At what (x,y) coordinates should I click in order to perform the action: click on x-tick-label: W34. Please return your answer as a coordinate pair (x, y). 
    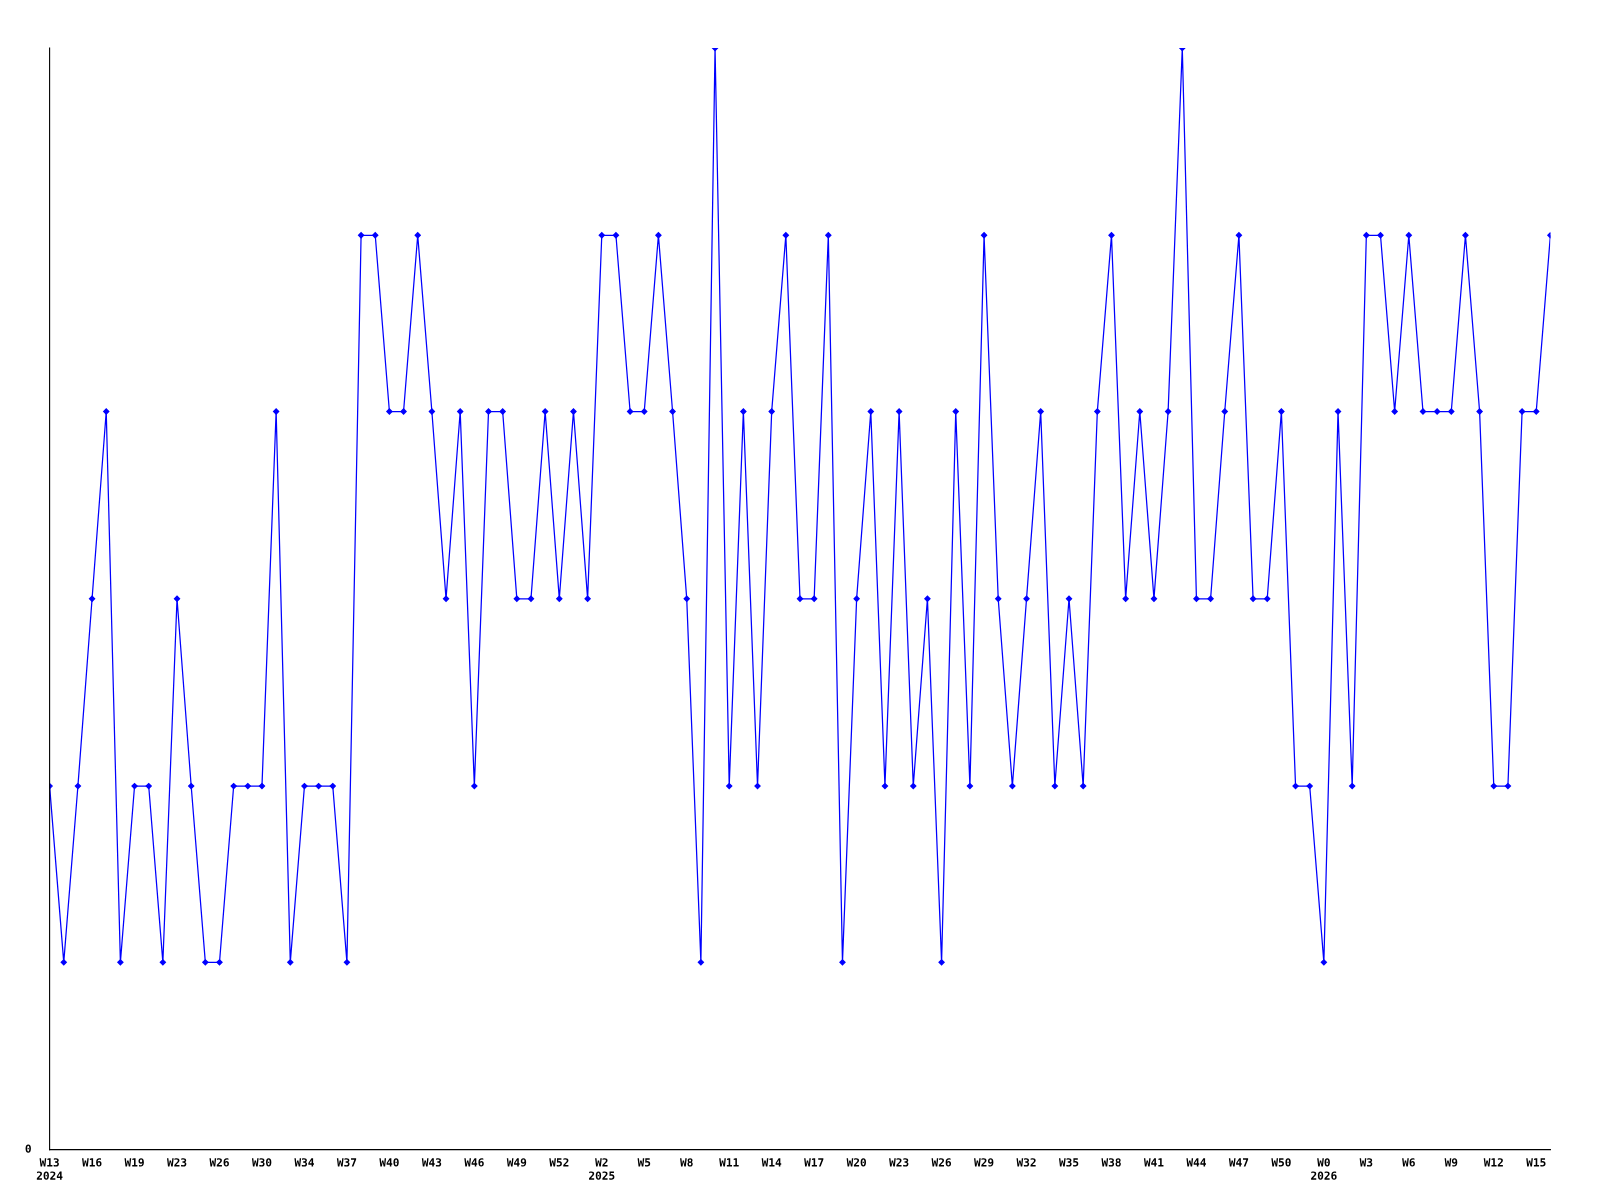
    Looking at the image, I should click on (304, 1162).